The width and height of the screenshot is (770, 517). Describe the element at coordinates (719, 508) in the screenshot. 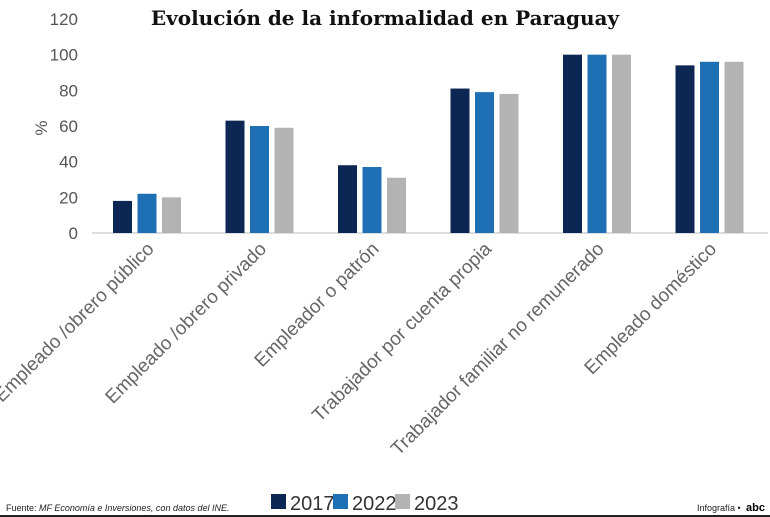

I see `credit: Infografía •` at that location.